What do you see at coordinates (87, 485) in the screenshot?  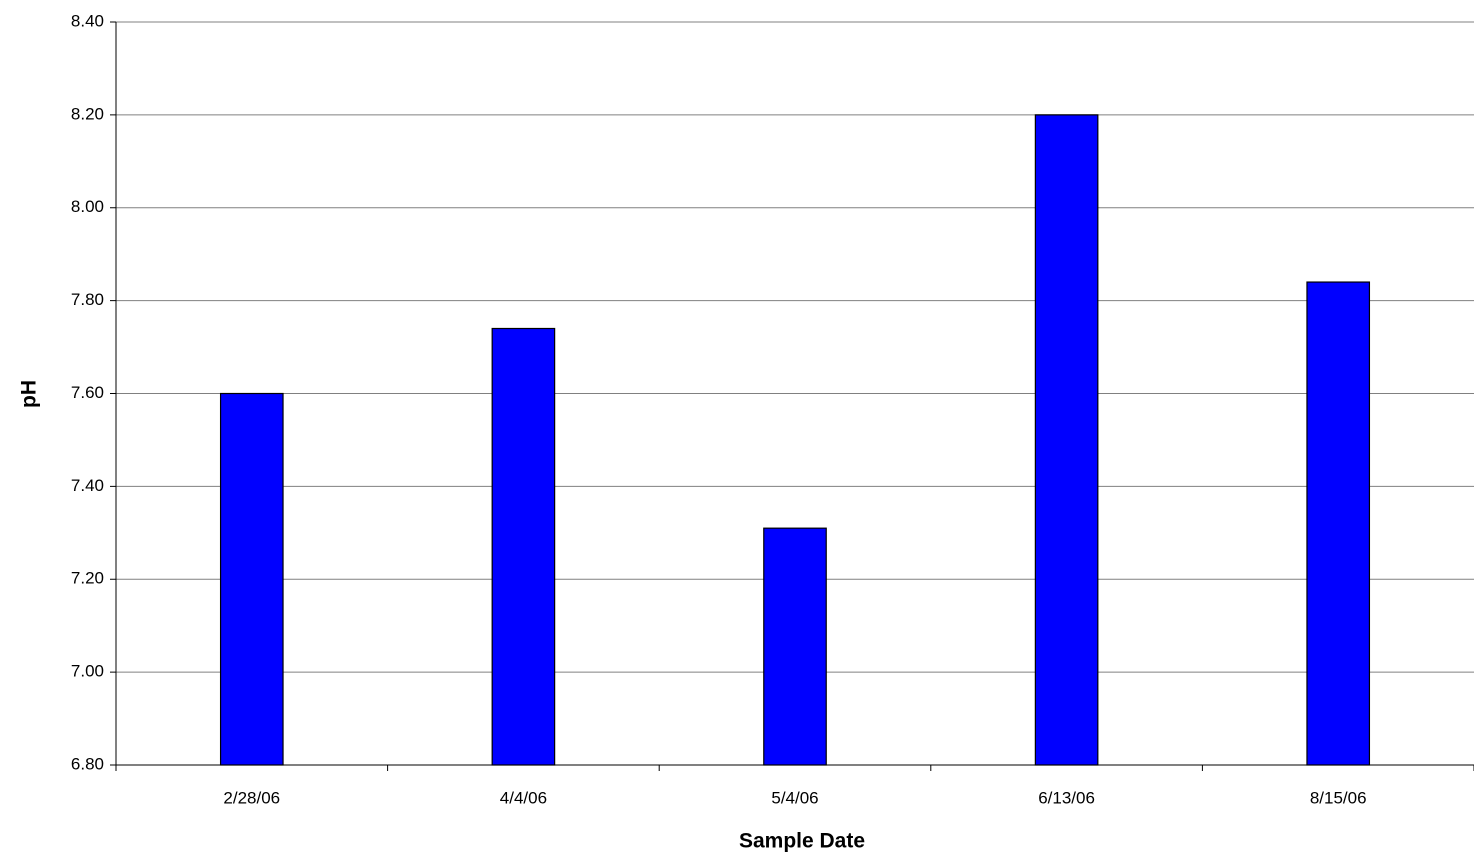 I see `y-tick-label: 7.40` at bounding box center [87, 485].